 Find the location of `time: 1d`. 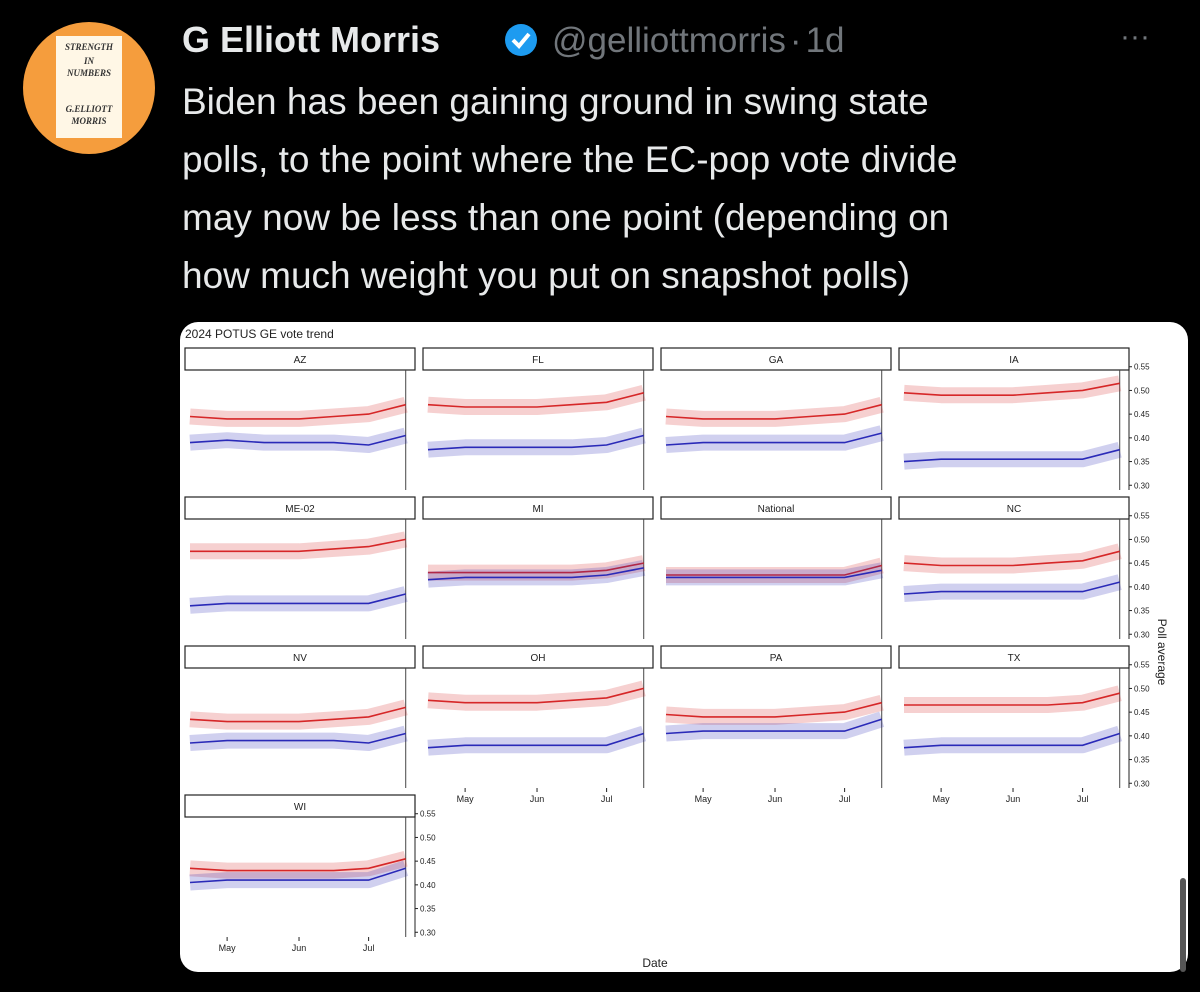

time: 1d is located at coordinates (825, 40).